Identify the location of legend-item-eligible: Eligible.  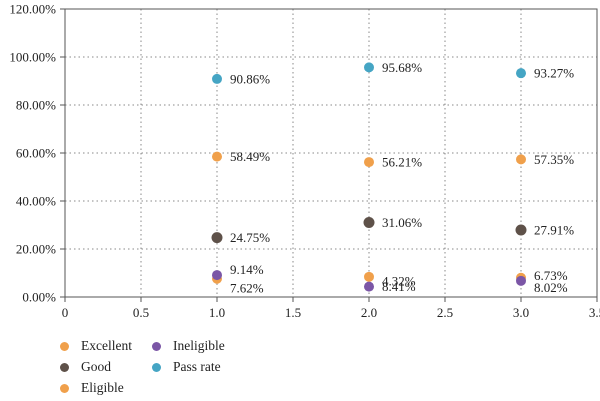
(92, 388).